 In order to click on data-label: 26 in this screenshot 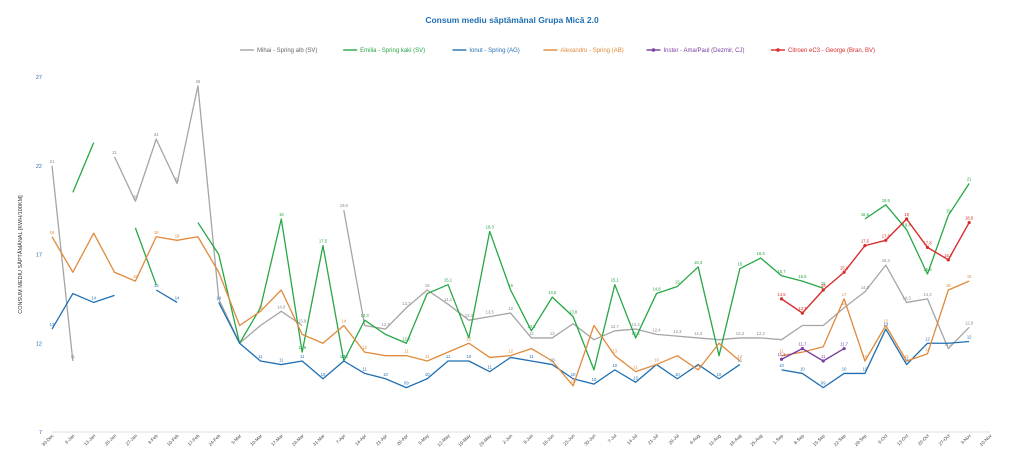, I will do `click(198, 81)`.